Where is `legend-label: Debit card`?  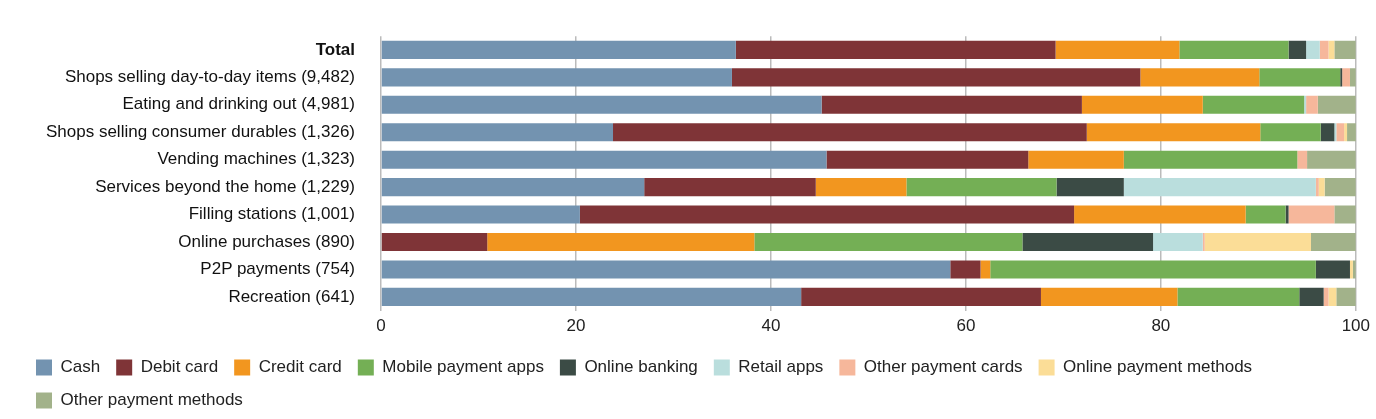 legend-label: Debit card is located at coordinates (179, 367).